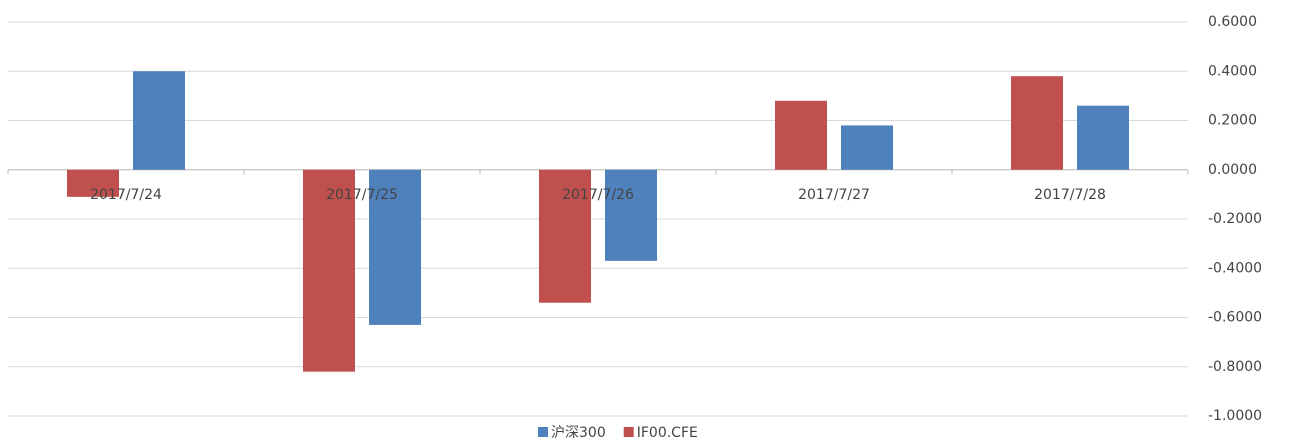  Describe the element at coordinates (1235, 367) in the screenshot. I see `y-tick-label: -0.8000` at that location.